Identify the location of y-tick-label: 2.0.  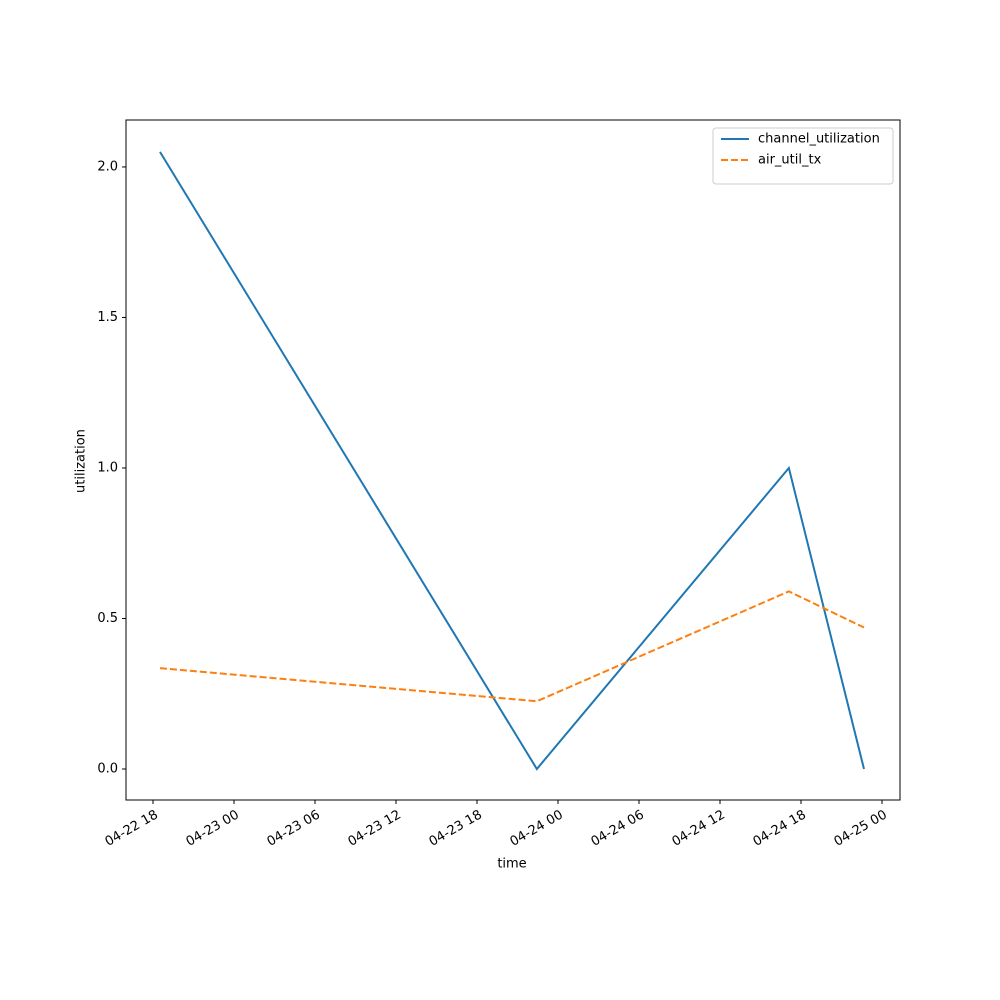
(107, 166).